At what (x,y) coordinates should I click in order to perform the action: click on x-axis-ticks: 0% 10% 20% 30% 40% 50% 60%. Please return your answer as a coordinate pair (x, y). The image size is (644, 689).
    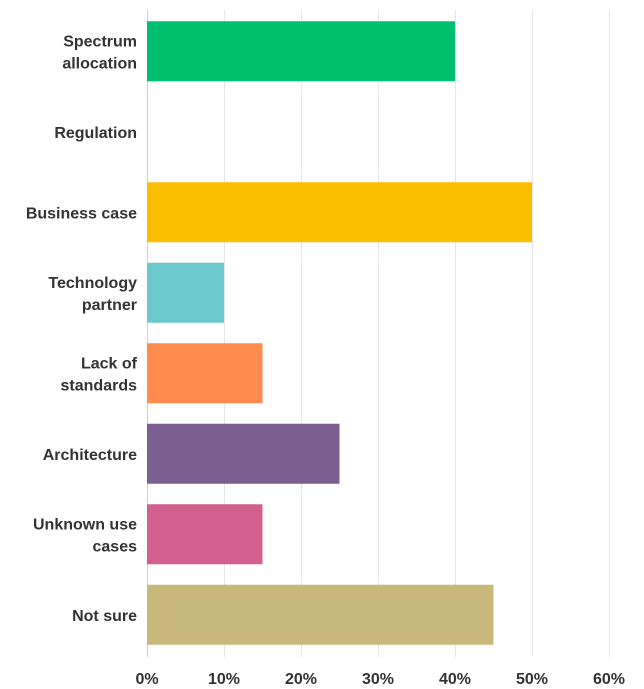
    Looking at the image, I should click on (380, 679).